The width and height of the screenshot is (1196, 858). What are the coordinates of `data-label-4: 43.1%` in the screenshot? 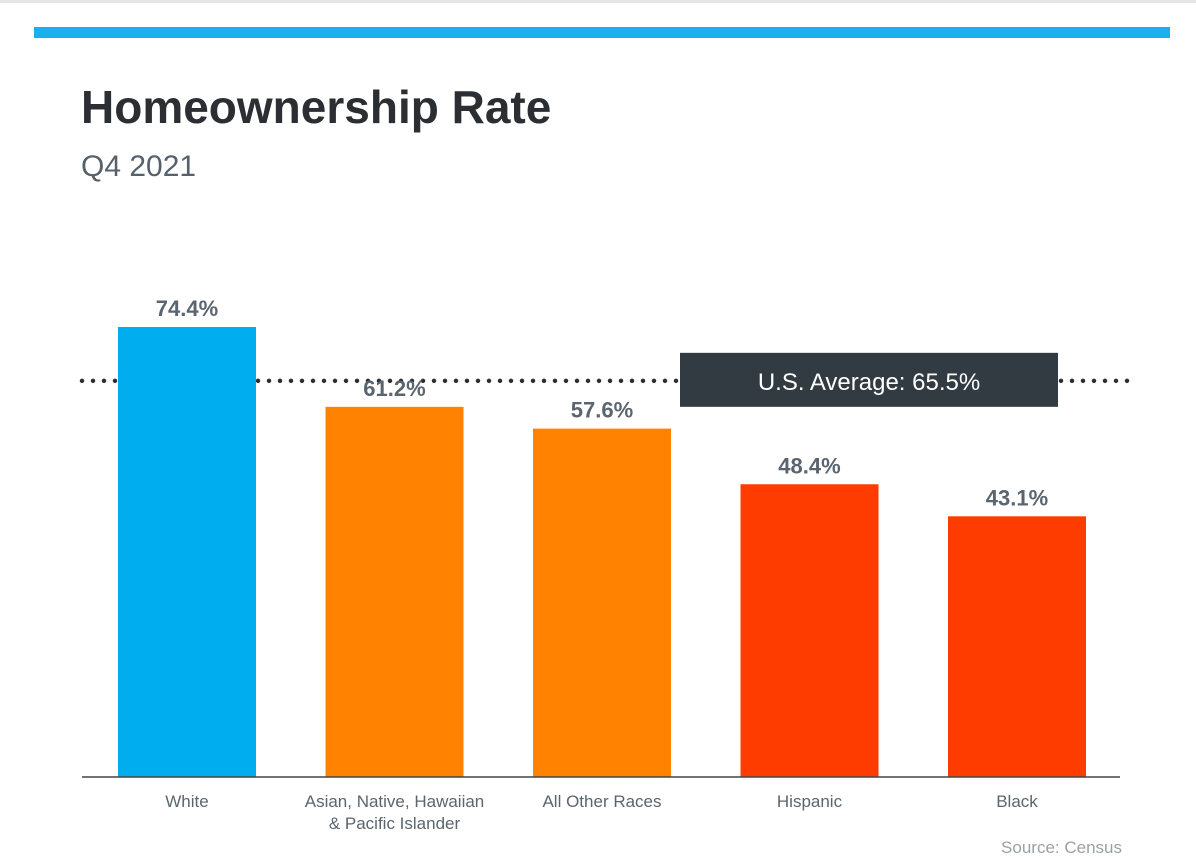 It's located at (1017, 497).